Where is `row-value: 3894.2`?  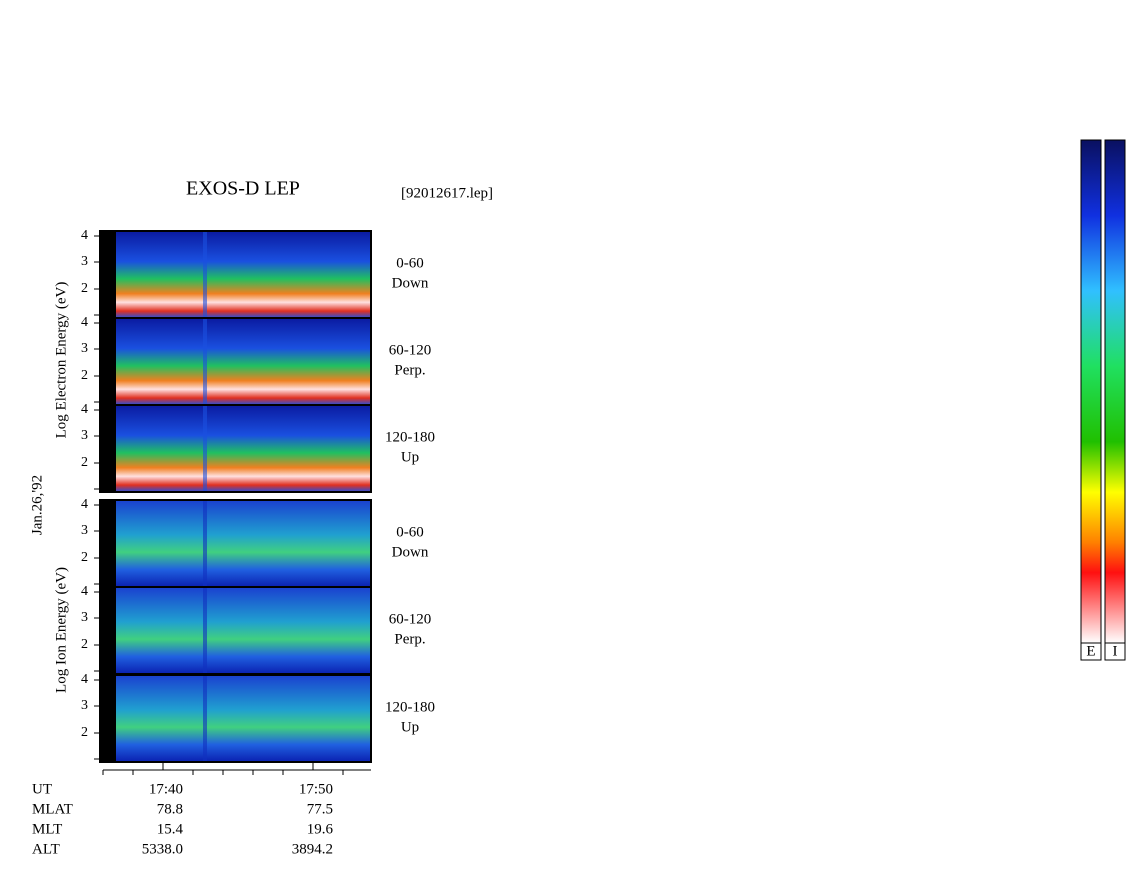 row-value: 3894.2 is located at coordinates (312, 849).